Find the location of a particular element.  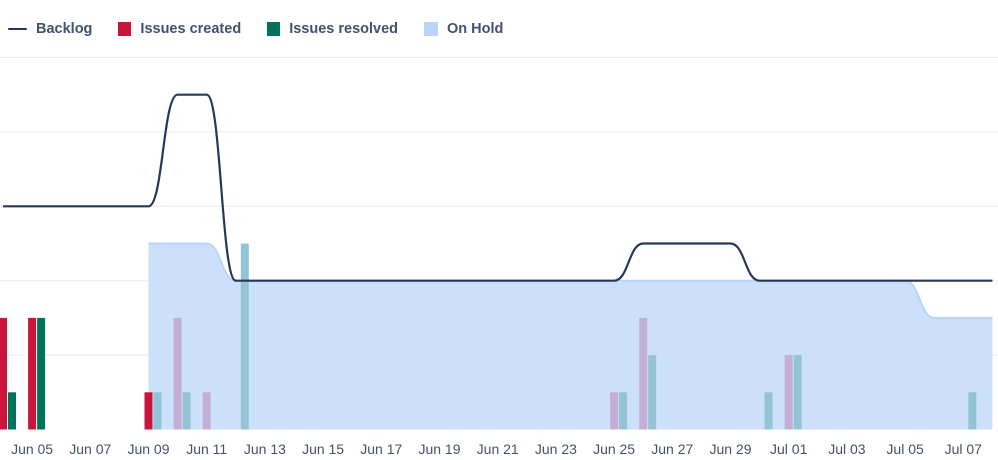

legend-swatch-issues-created is located at coordinates (125, 29).